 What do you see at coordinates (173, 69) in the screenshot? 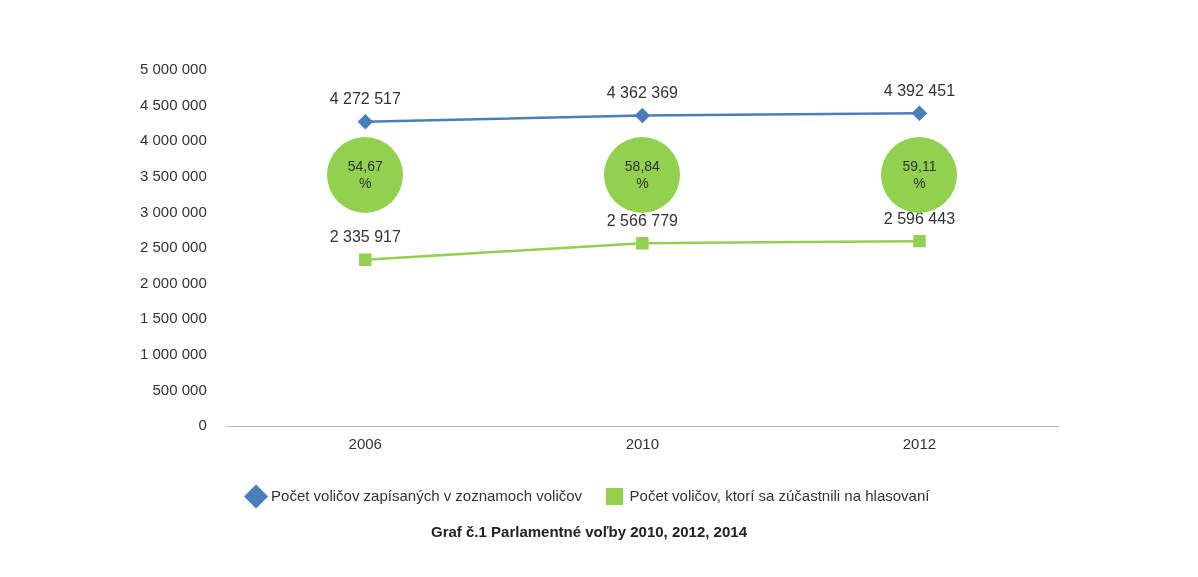
I see `y-tick-label: 5 000 000` at bounding box center [173, 69].